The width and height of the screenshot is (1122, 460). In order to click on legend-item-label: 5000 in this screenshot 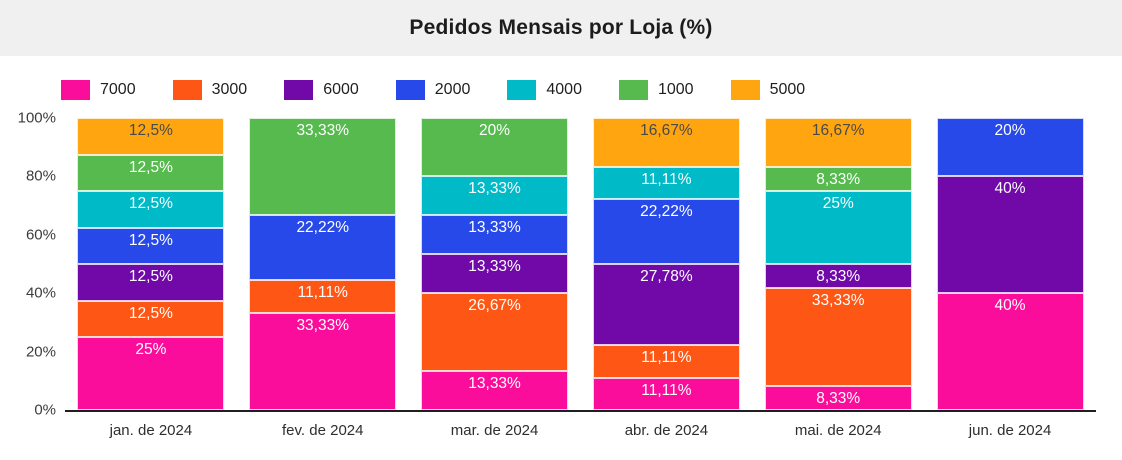, I will do `click(787, 89)`.